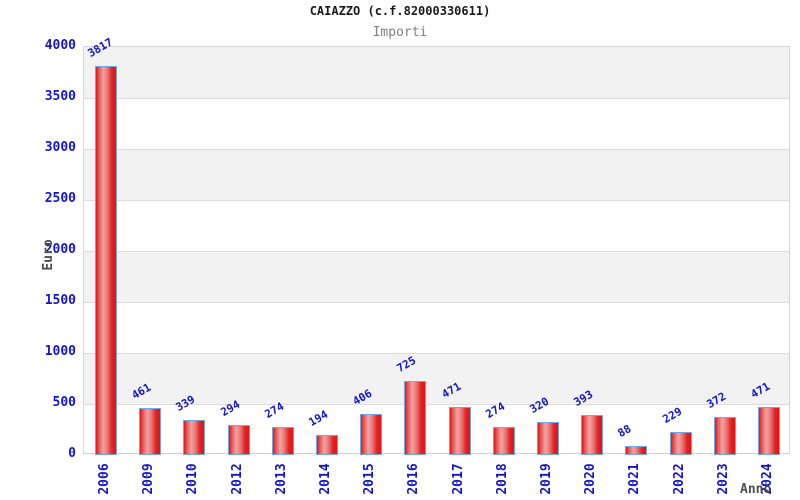  Describe the element at coordinates (64, 402) in the screenshot. I see `y-tick-label: 500` at that location.